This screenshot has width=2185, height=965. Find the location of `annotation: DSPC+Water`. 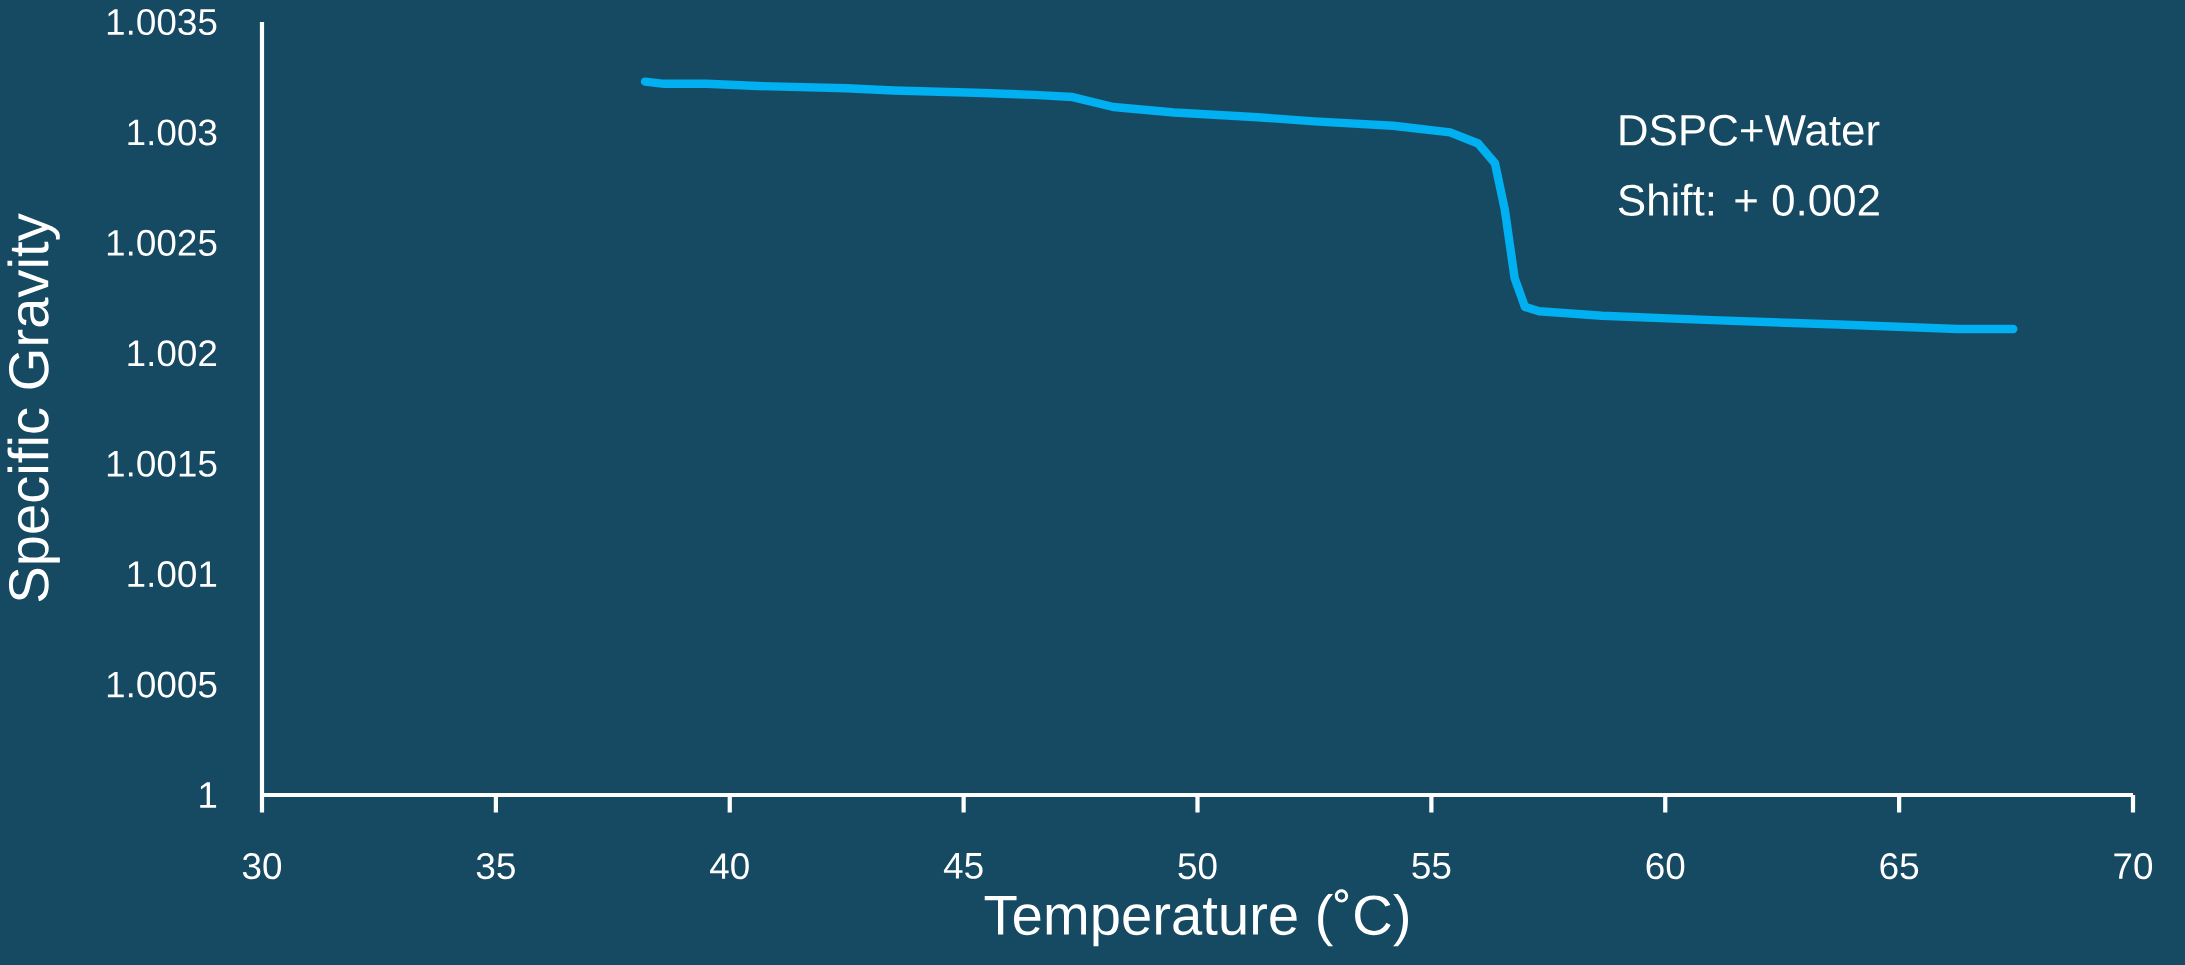

annotation: DSPC+Water is located at coordinates (1750, 130).